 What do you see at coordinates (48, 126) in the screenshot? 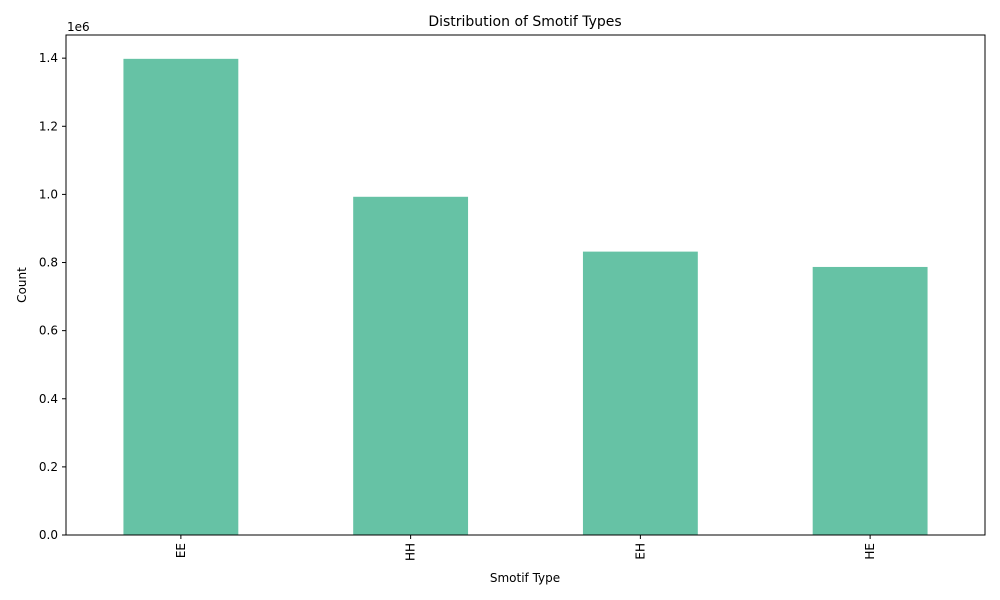
I see `y-tick-label: 1.2` at bounding box center [48, 126].